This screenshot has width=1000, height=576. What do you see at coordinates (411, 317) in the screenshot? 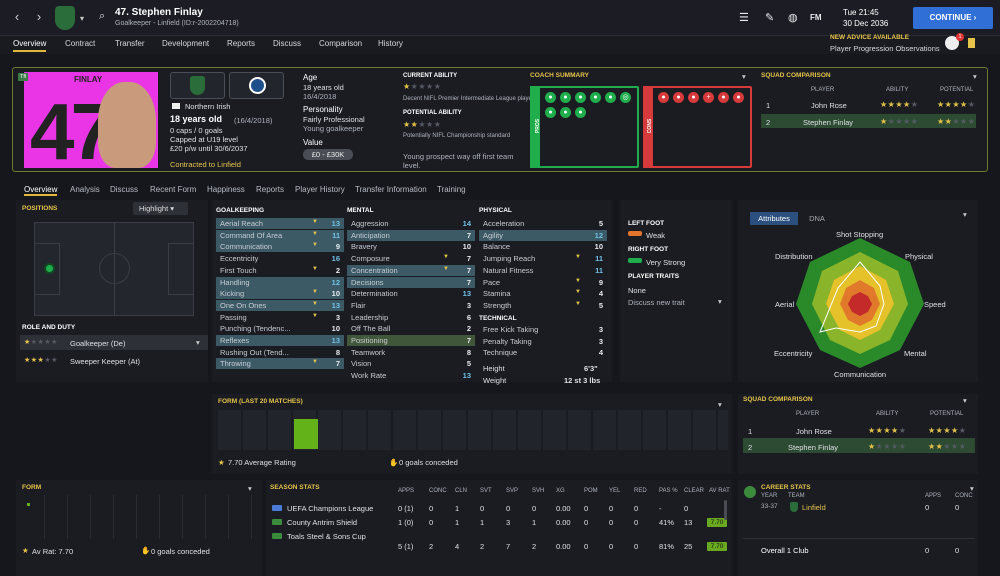
I see `attribute-row: Leadership 6` at bounding box center [411, 317].